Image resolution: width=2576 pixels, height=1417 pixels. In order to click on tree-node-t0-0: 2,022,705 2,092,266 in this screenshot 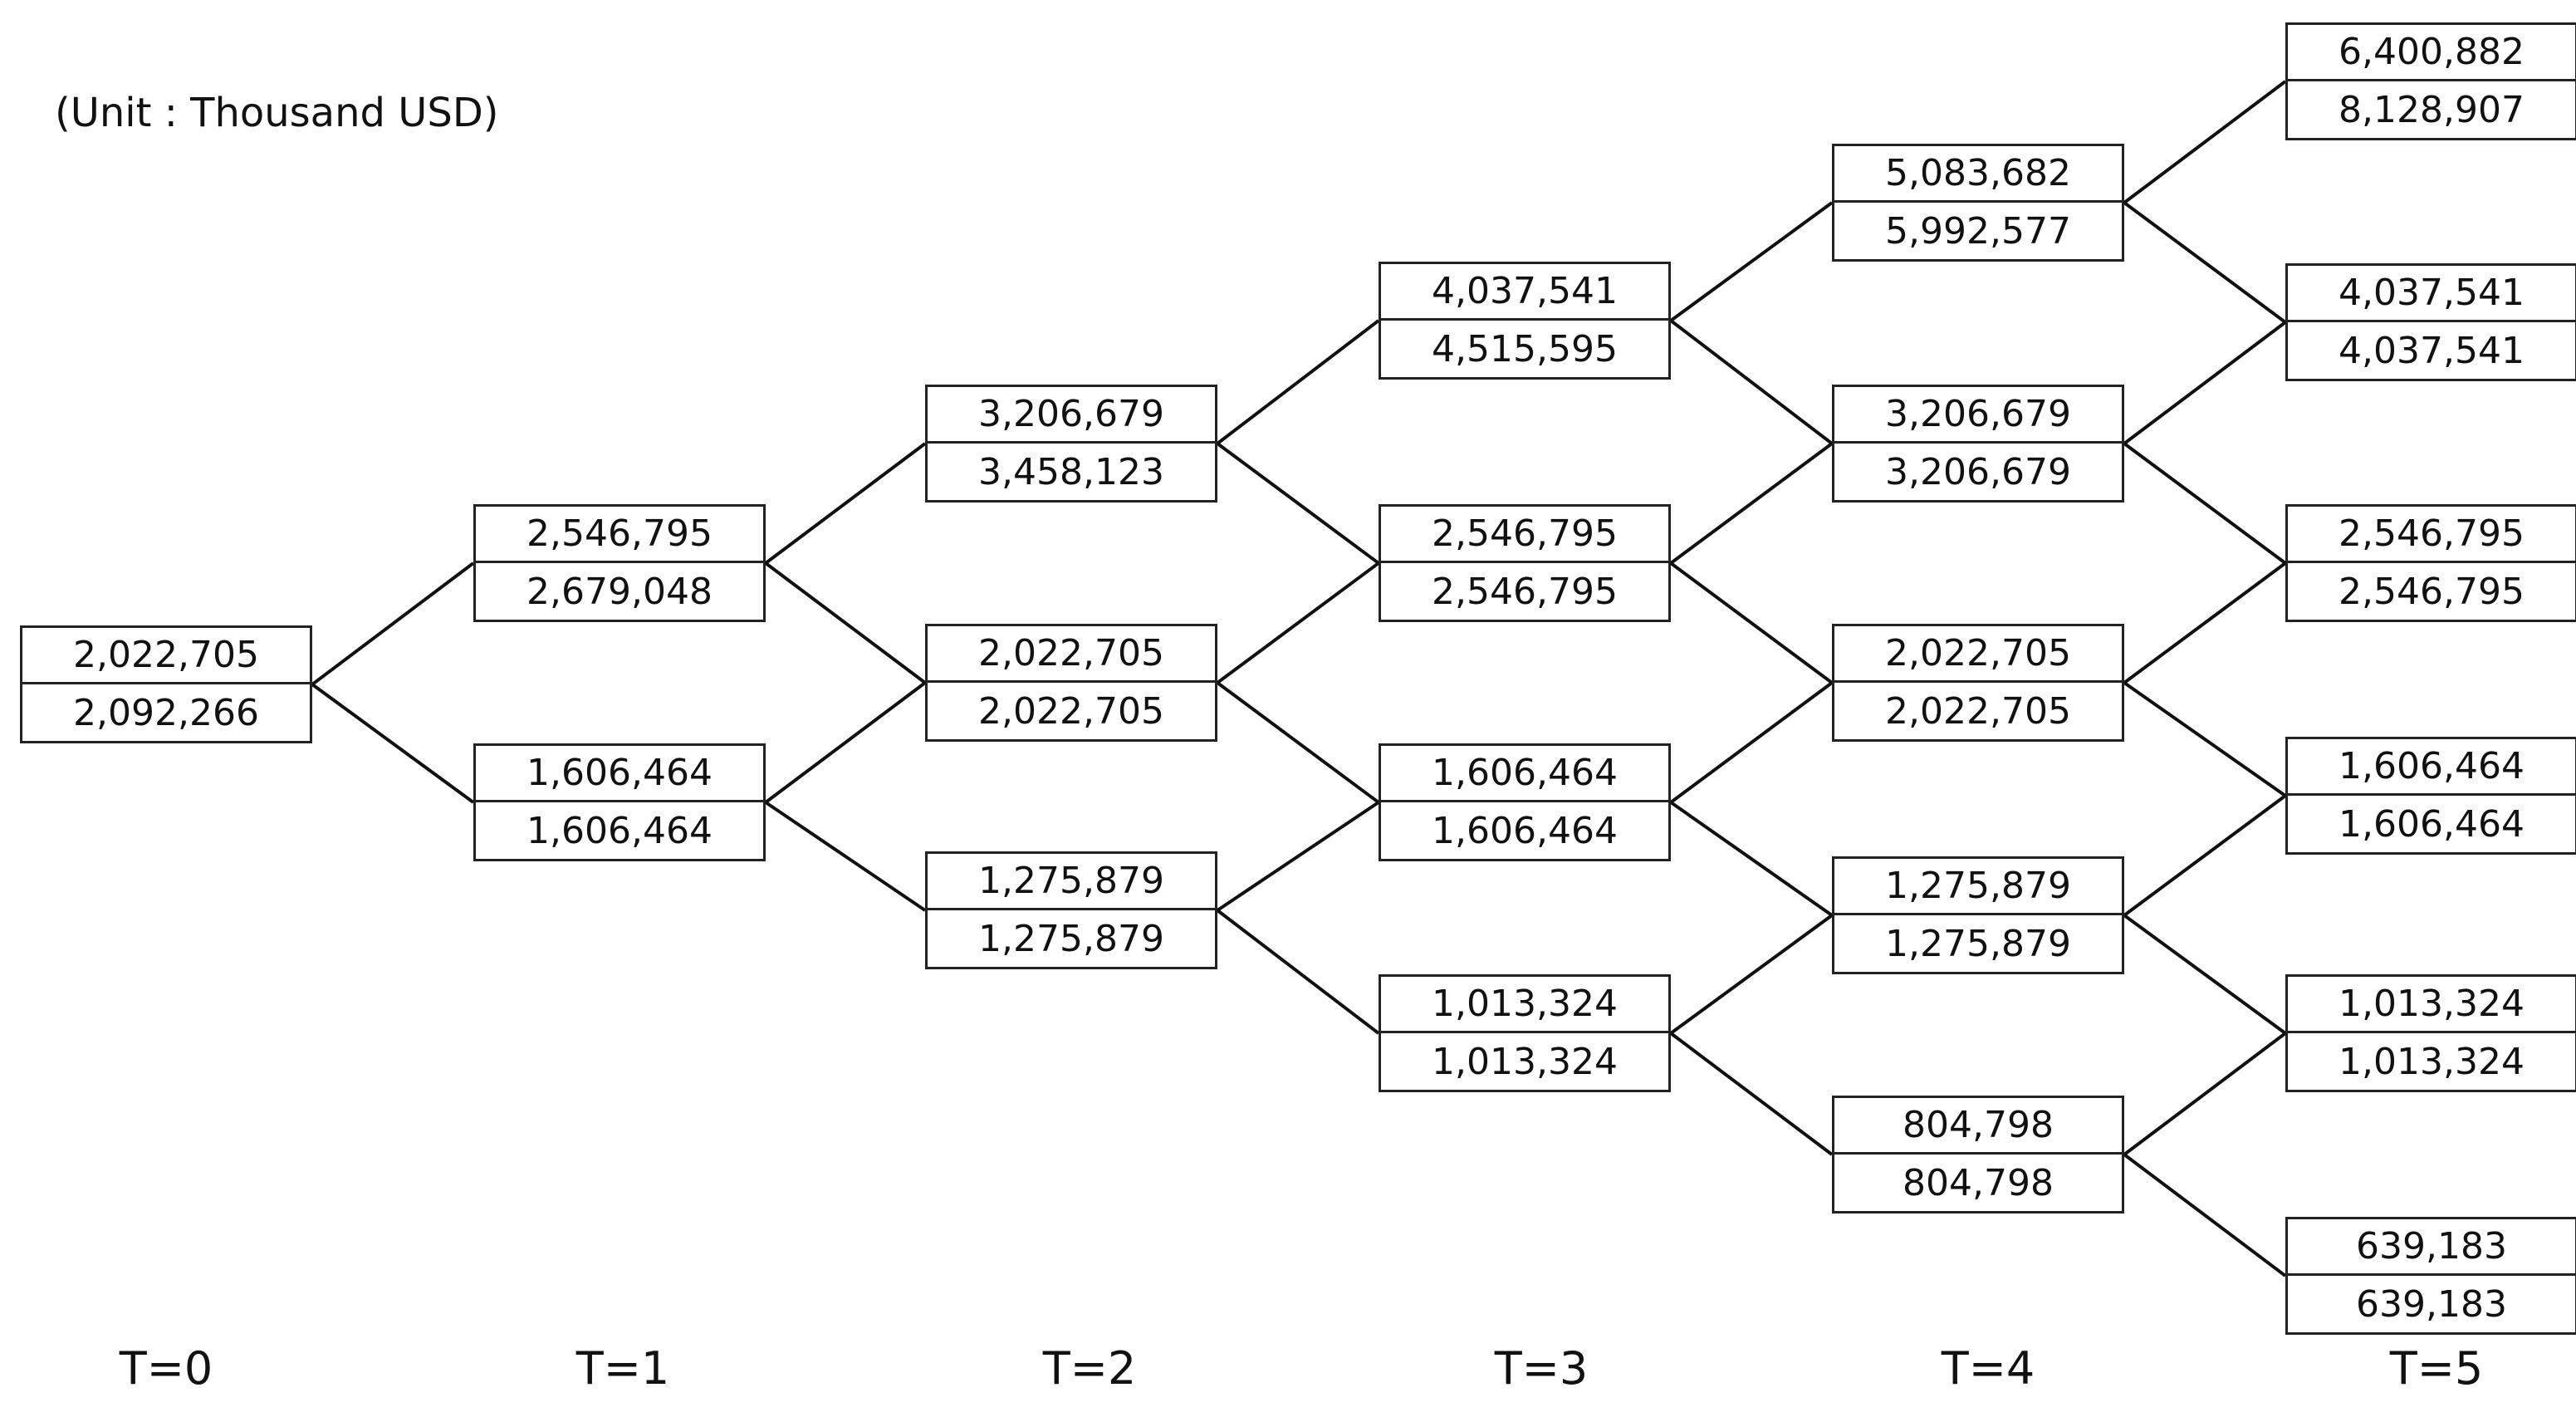, I will do `click(166, 684)`.